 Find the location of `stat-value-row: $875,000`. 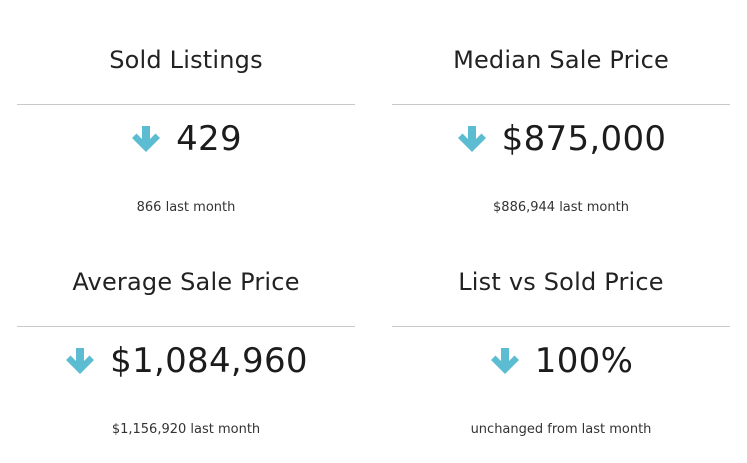

stat-value-row: $875,000 is located at coordinates (561, 139).